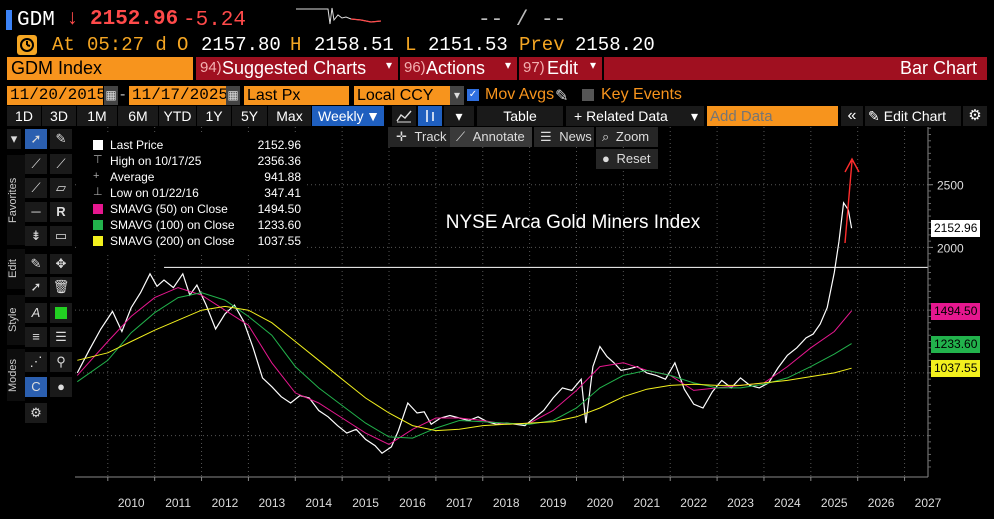  What do you see at coordinates (193, 241) in the screenshot?
I see `legend-row-smavg-200: SMAVG (200) on Close 1037.55` at bounding box center [193, 241].